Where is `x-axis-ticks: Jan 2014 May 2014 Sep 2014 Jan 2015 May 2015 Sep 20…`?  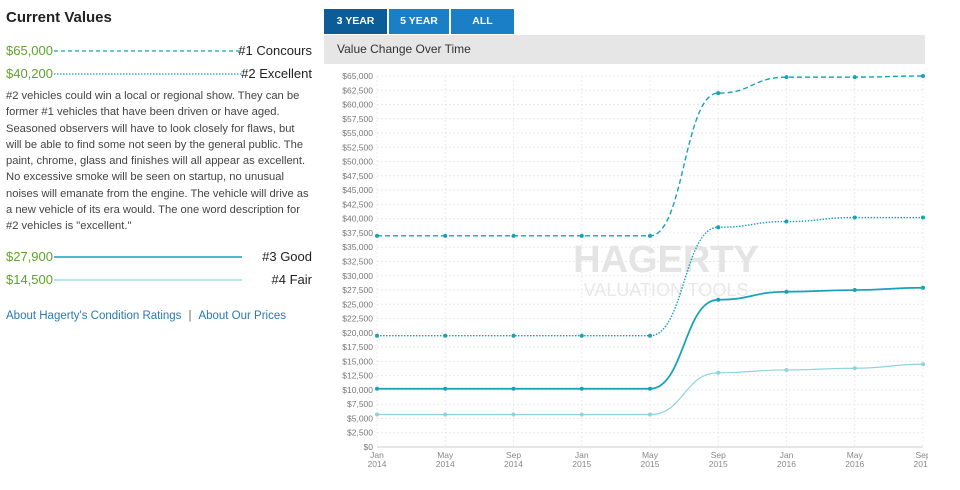
x-axis-ticks: Jan 2014 May 2014 Sep 2014 Jan 2015 May 2015 Sep 20… is located at coordinates (648, 459).